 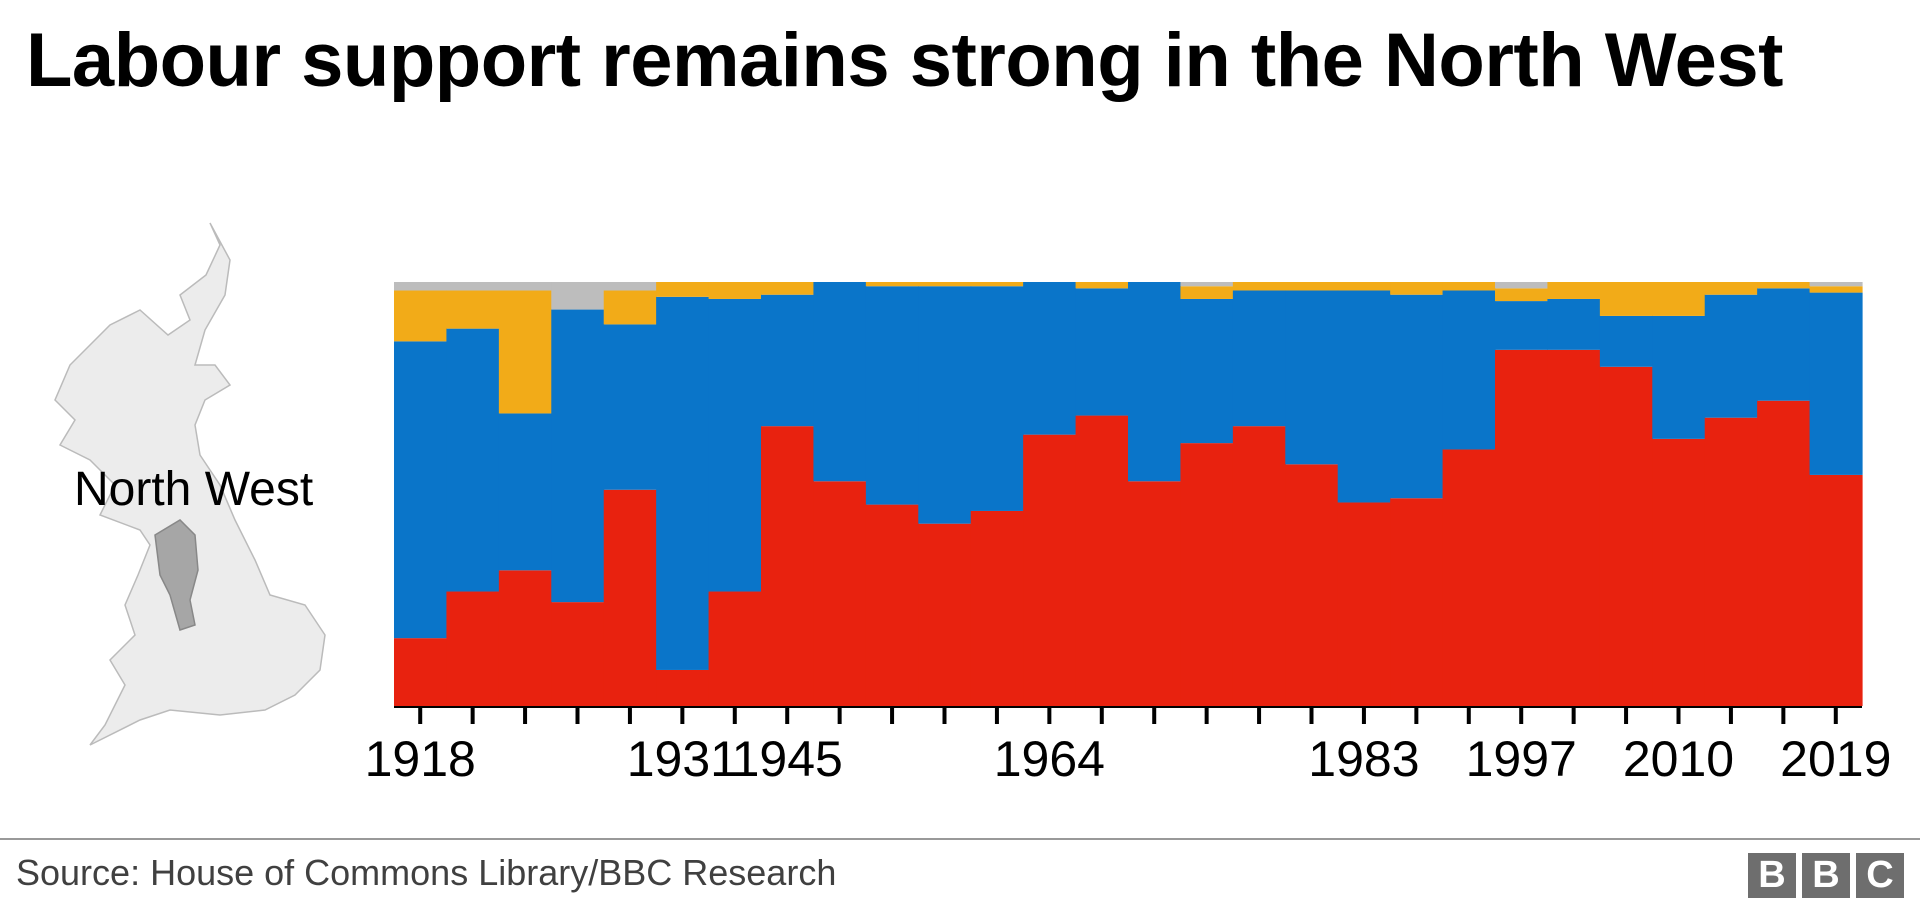 I want to click on x-tick-label: 1983, so click(x=1363, y=759).